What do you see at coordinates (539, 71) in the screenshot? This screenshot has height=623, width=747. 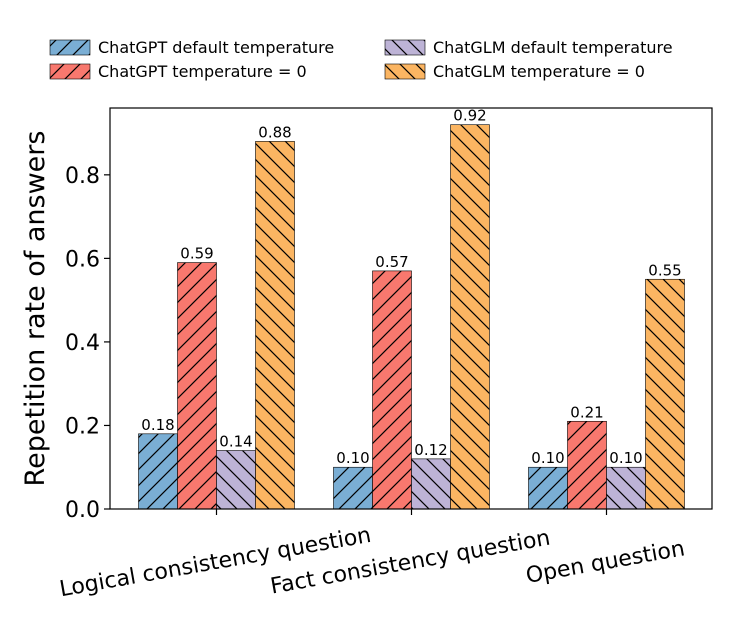 I see `legend-entry-label: ChatGLM temperature = 0` at bounding box center [539, 71].